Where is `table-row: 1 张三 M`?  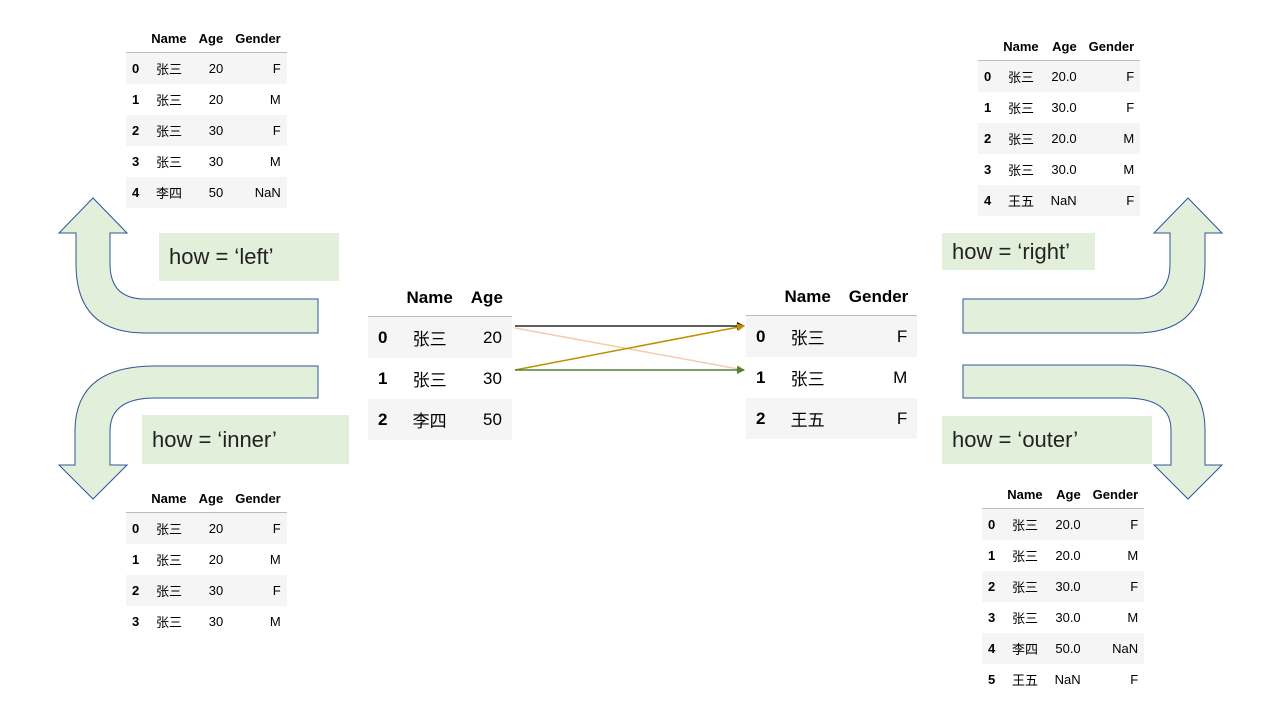
table-row: 1 张三 M is located at coordinates (831, 377).